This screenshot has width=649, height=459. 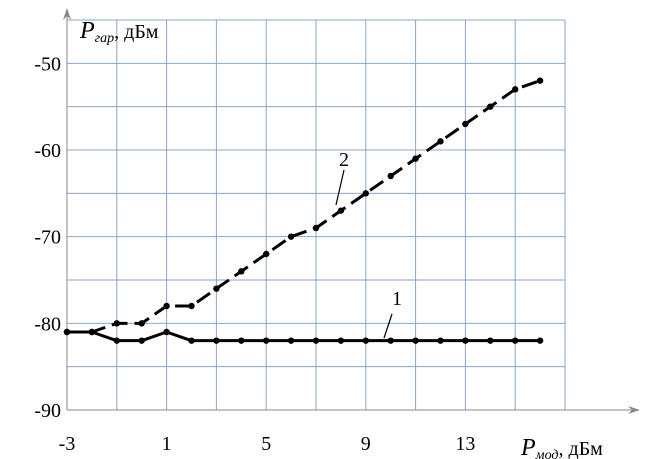 I want to click on y-tick-label: -90, so click(x=47, y=411).